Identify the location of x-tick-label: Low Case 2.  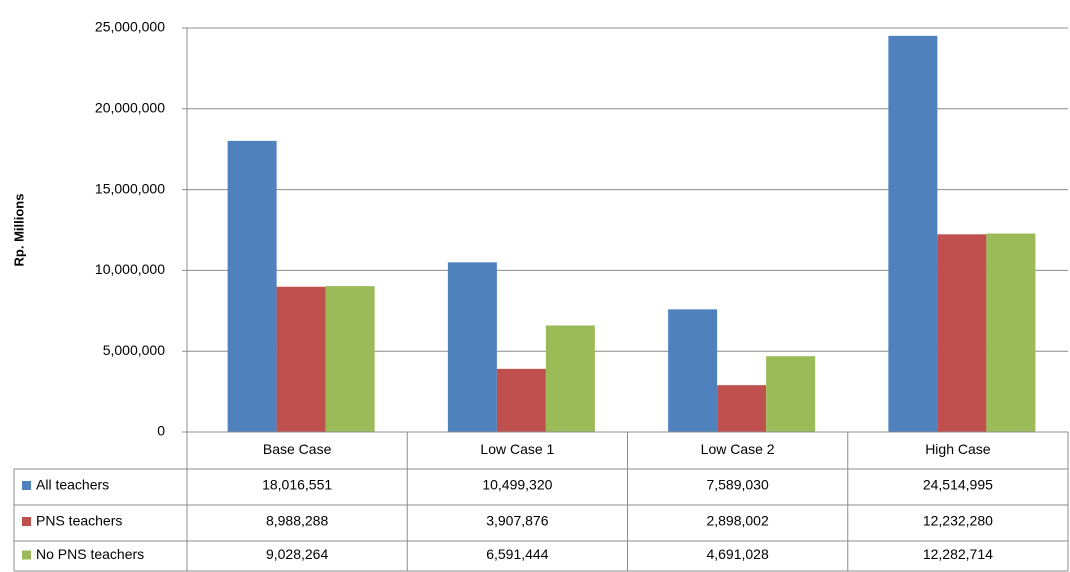
(738, 449).